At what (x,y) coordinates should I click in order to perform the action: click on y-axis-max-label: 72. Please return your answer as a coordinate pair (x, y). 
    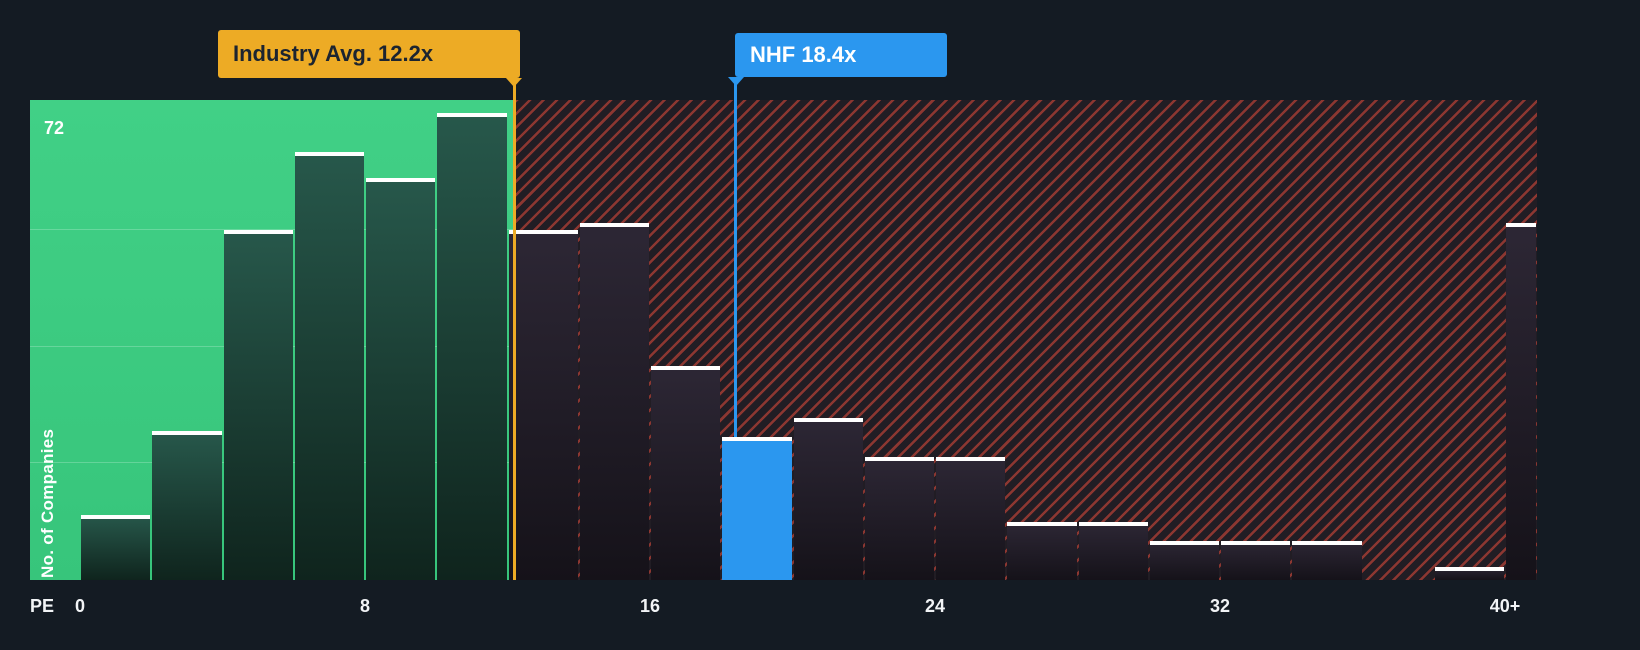
    Looking at the image, I should click on (54, 128).